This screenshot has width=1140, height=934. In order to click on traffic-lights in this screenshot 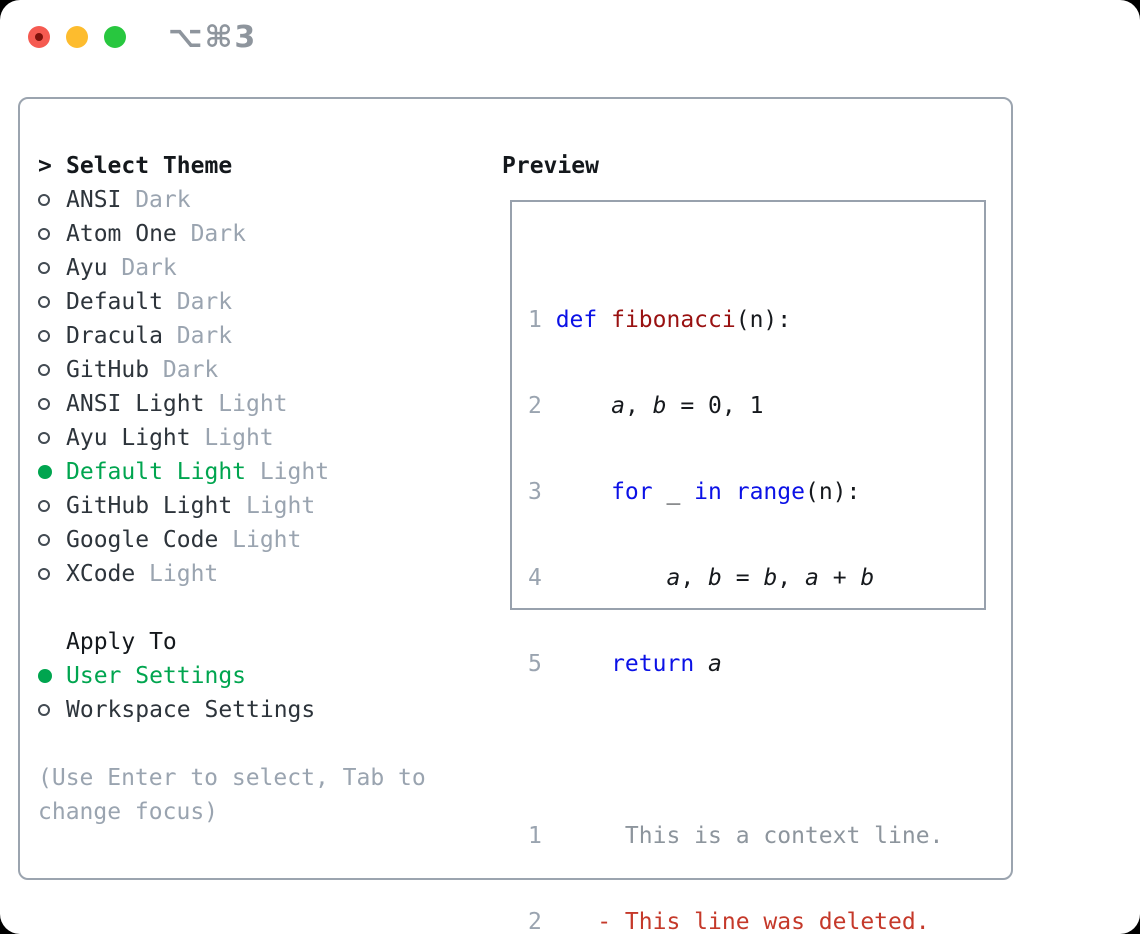, I will do `click(77, 37)`.